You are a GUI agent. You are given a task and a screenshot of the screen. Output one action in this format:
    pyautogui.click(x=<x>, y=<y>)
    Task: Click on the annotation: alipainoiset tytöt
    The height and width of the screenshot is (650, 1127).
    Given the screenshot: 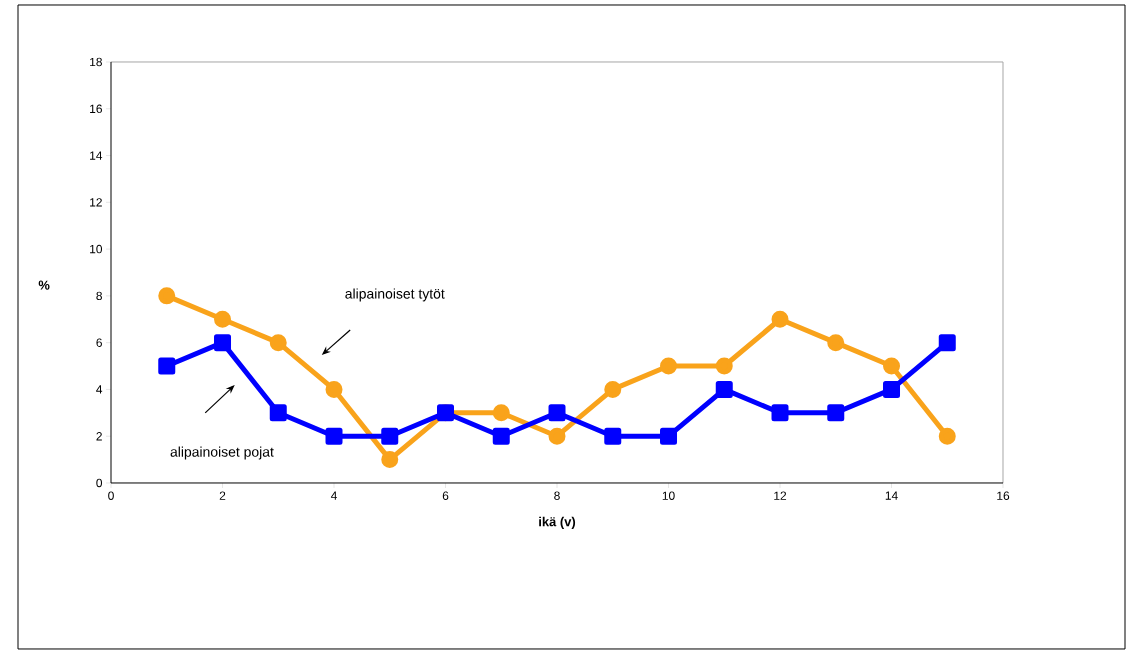 What is the action you would take?
    pyautogui.click(x=395, y=295)
    